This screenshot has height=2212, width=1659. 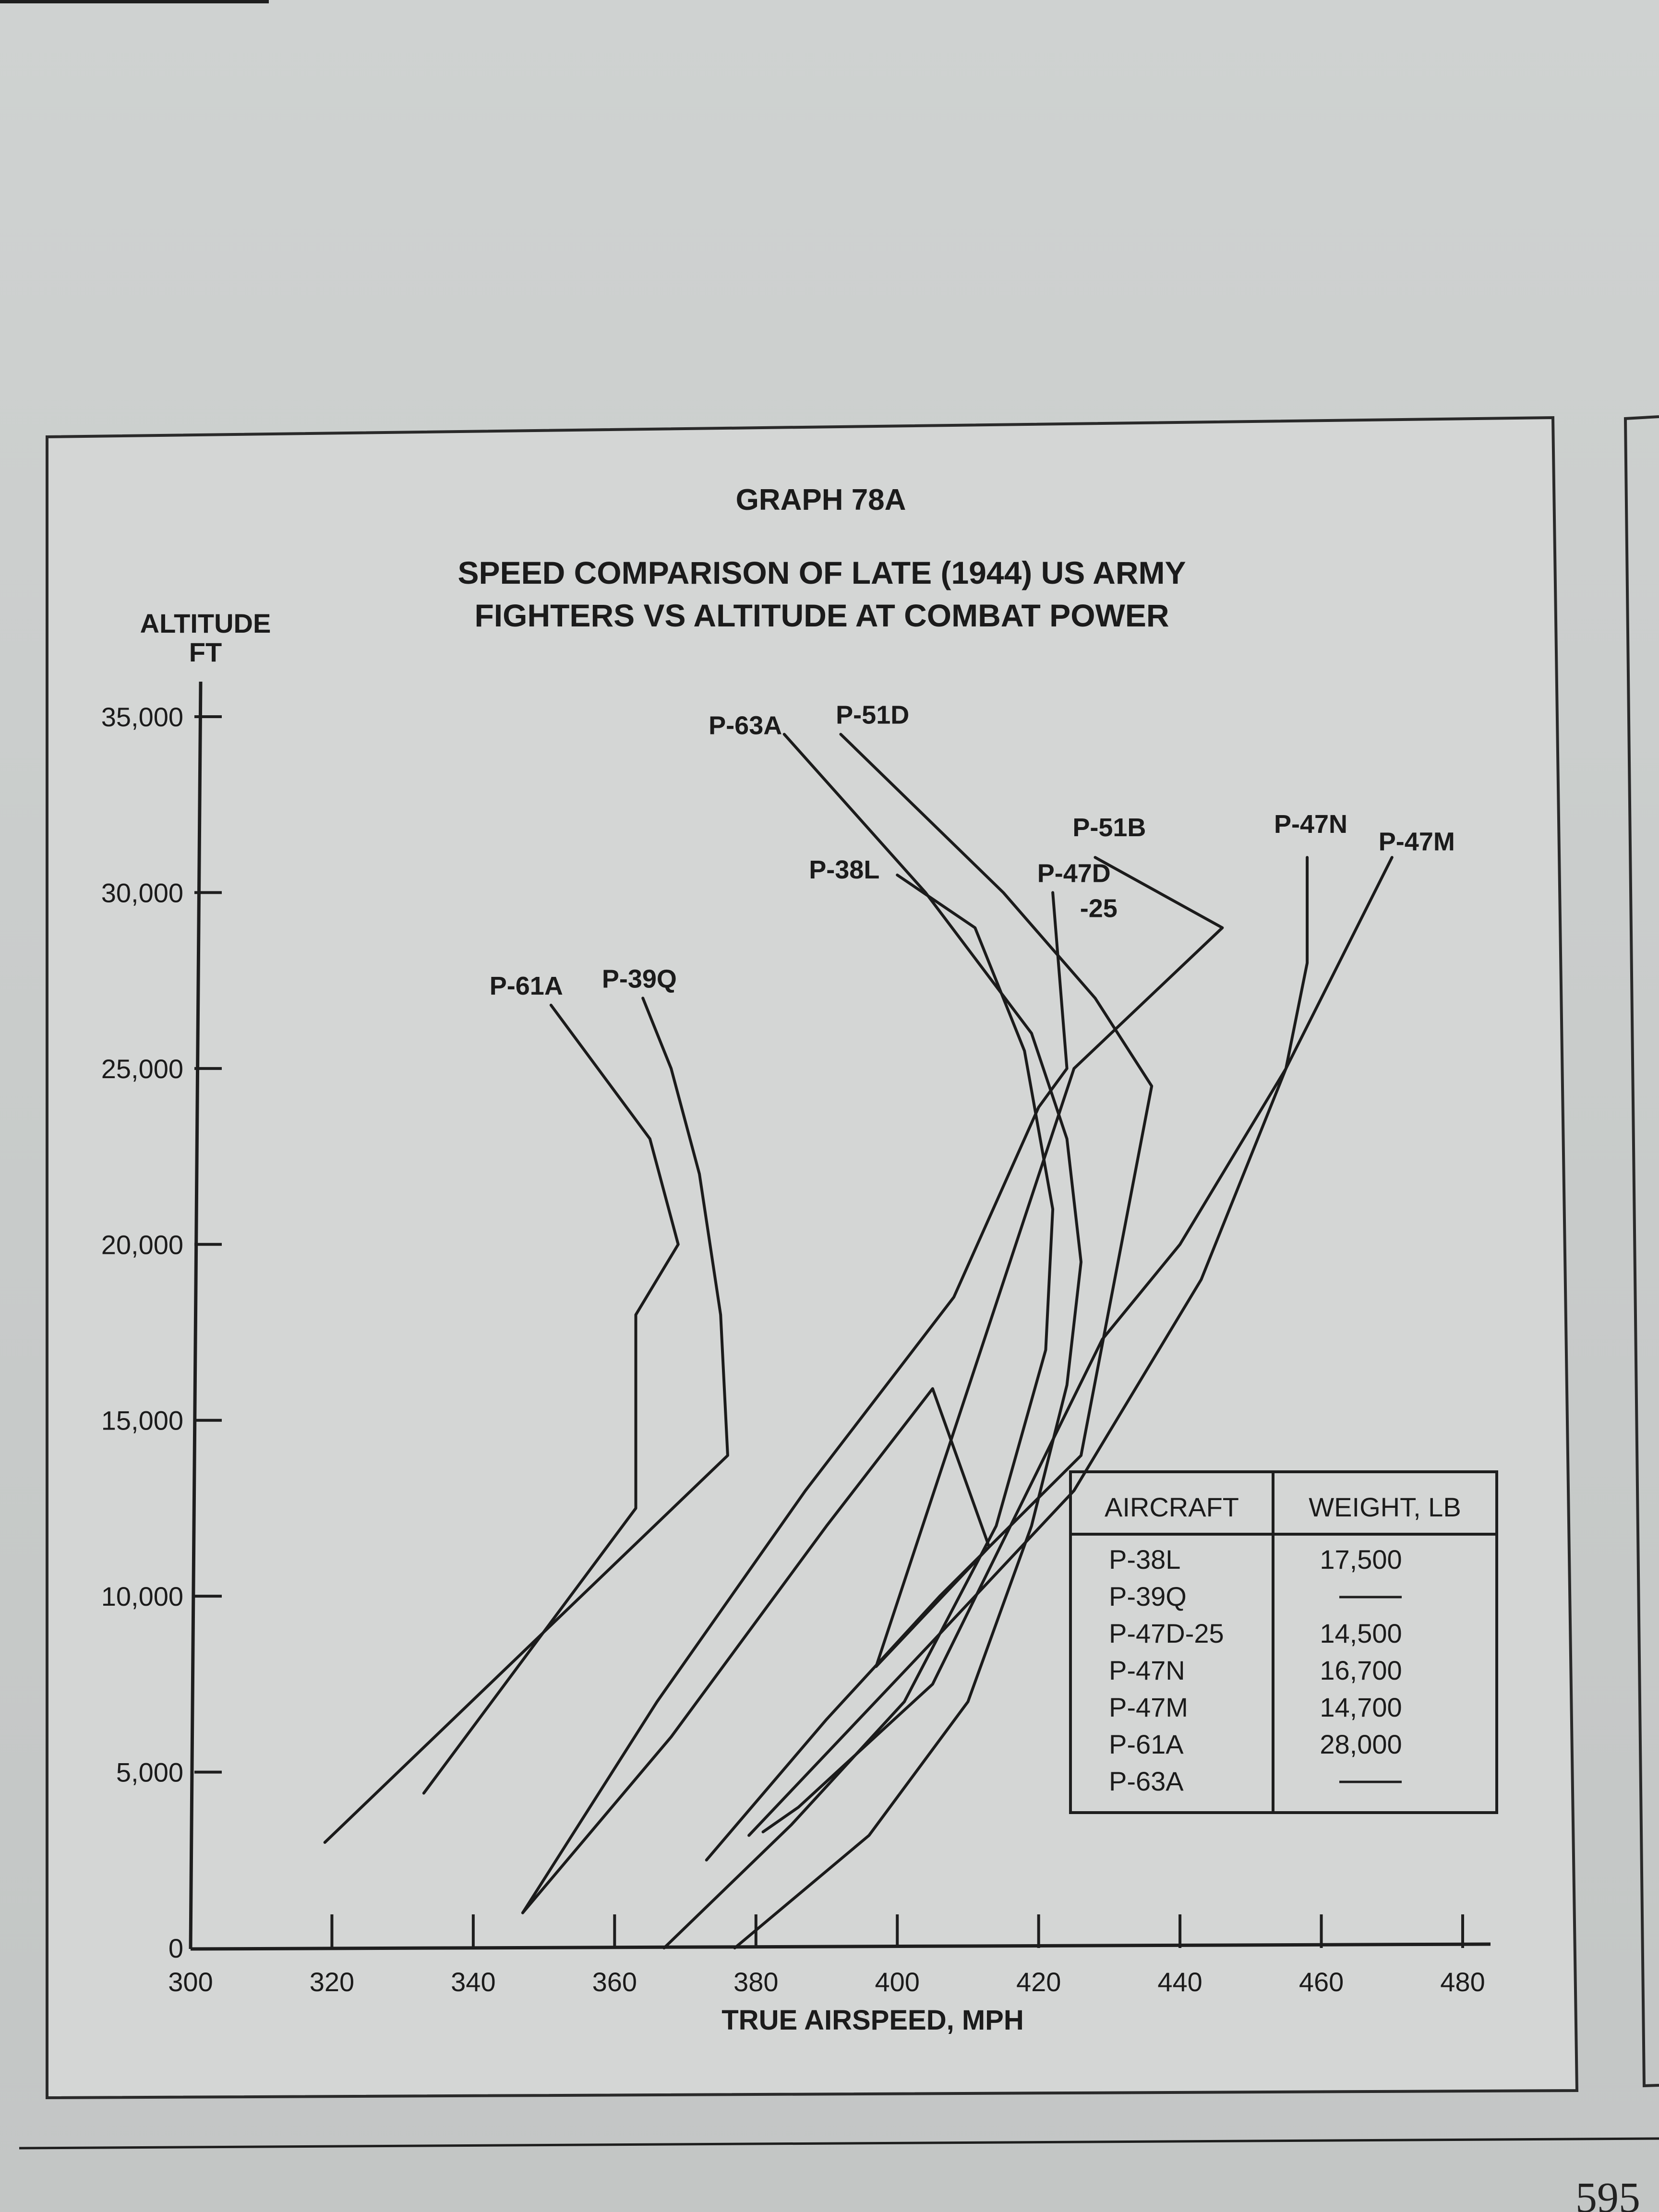 I want to click on series-line-p-51d, so click(x=929, y=1297).